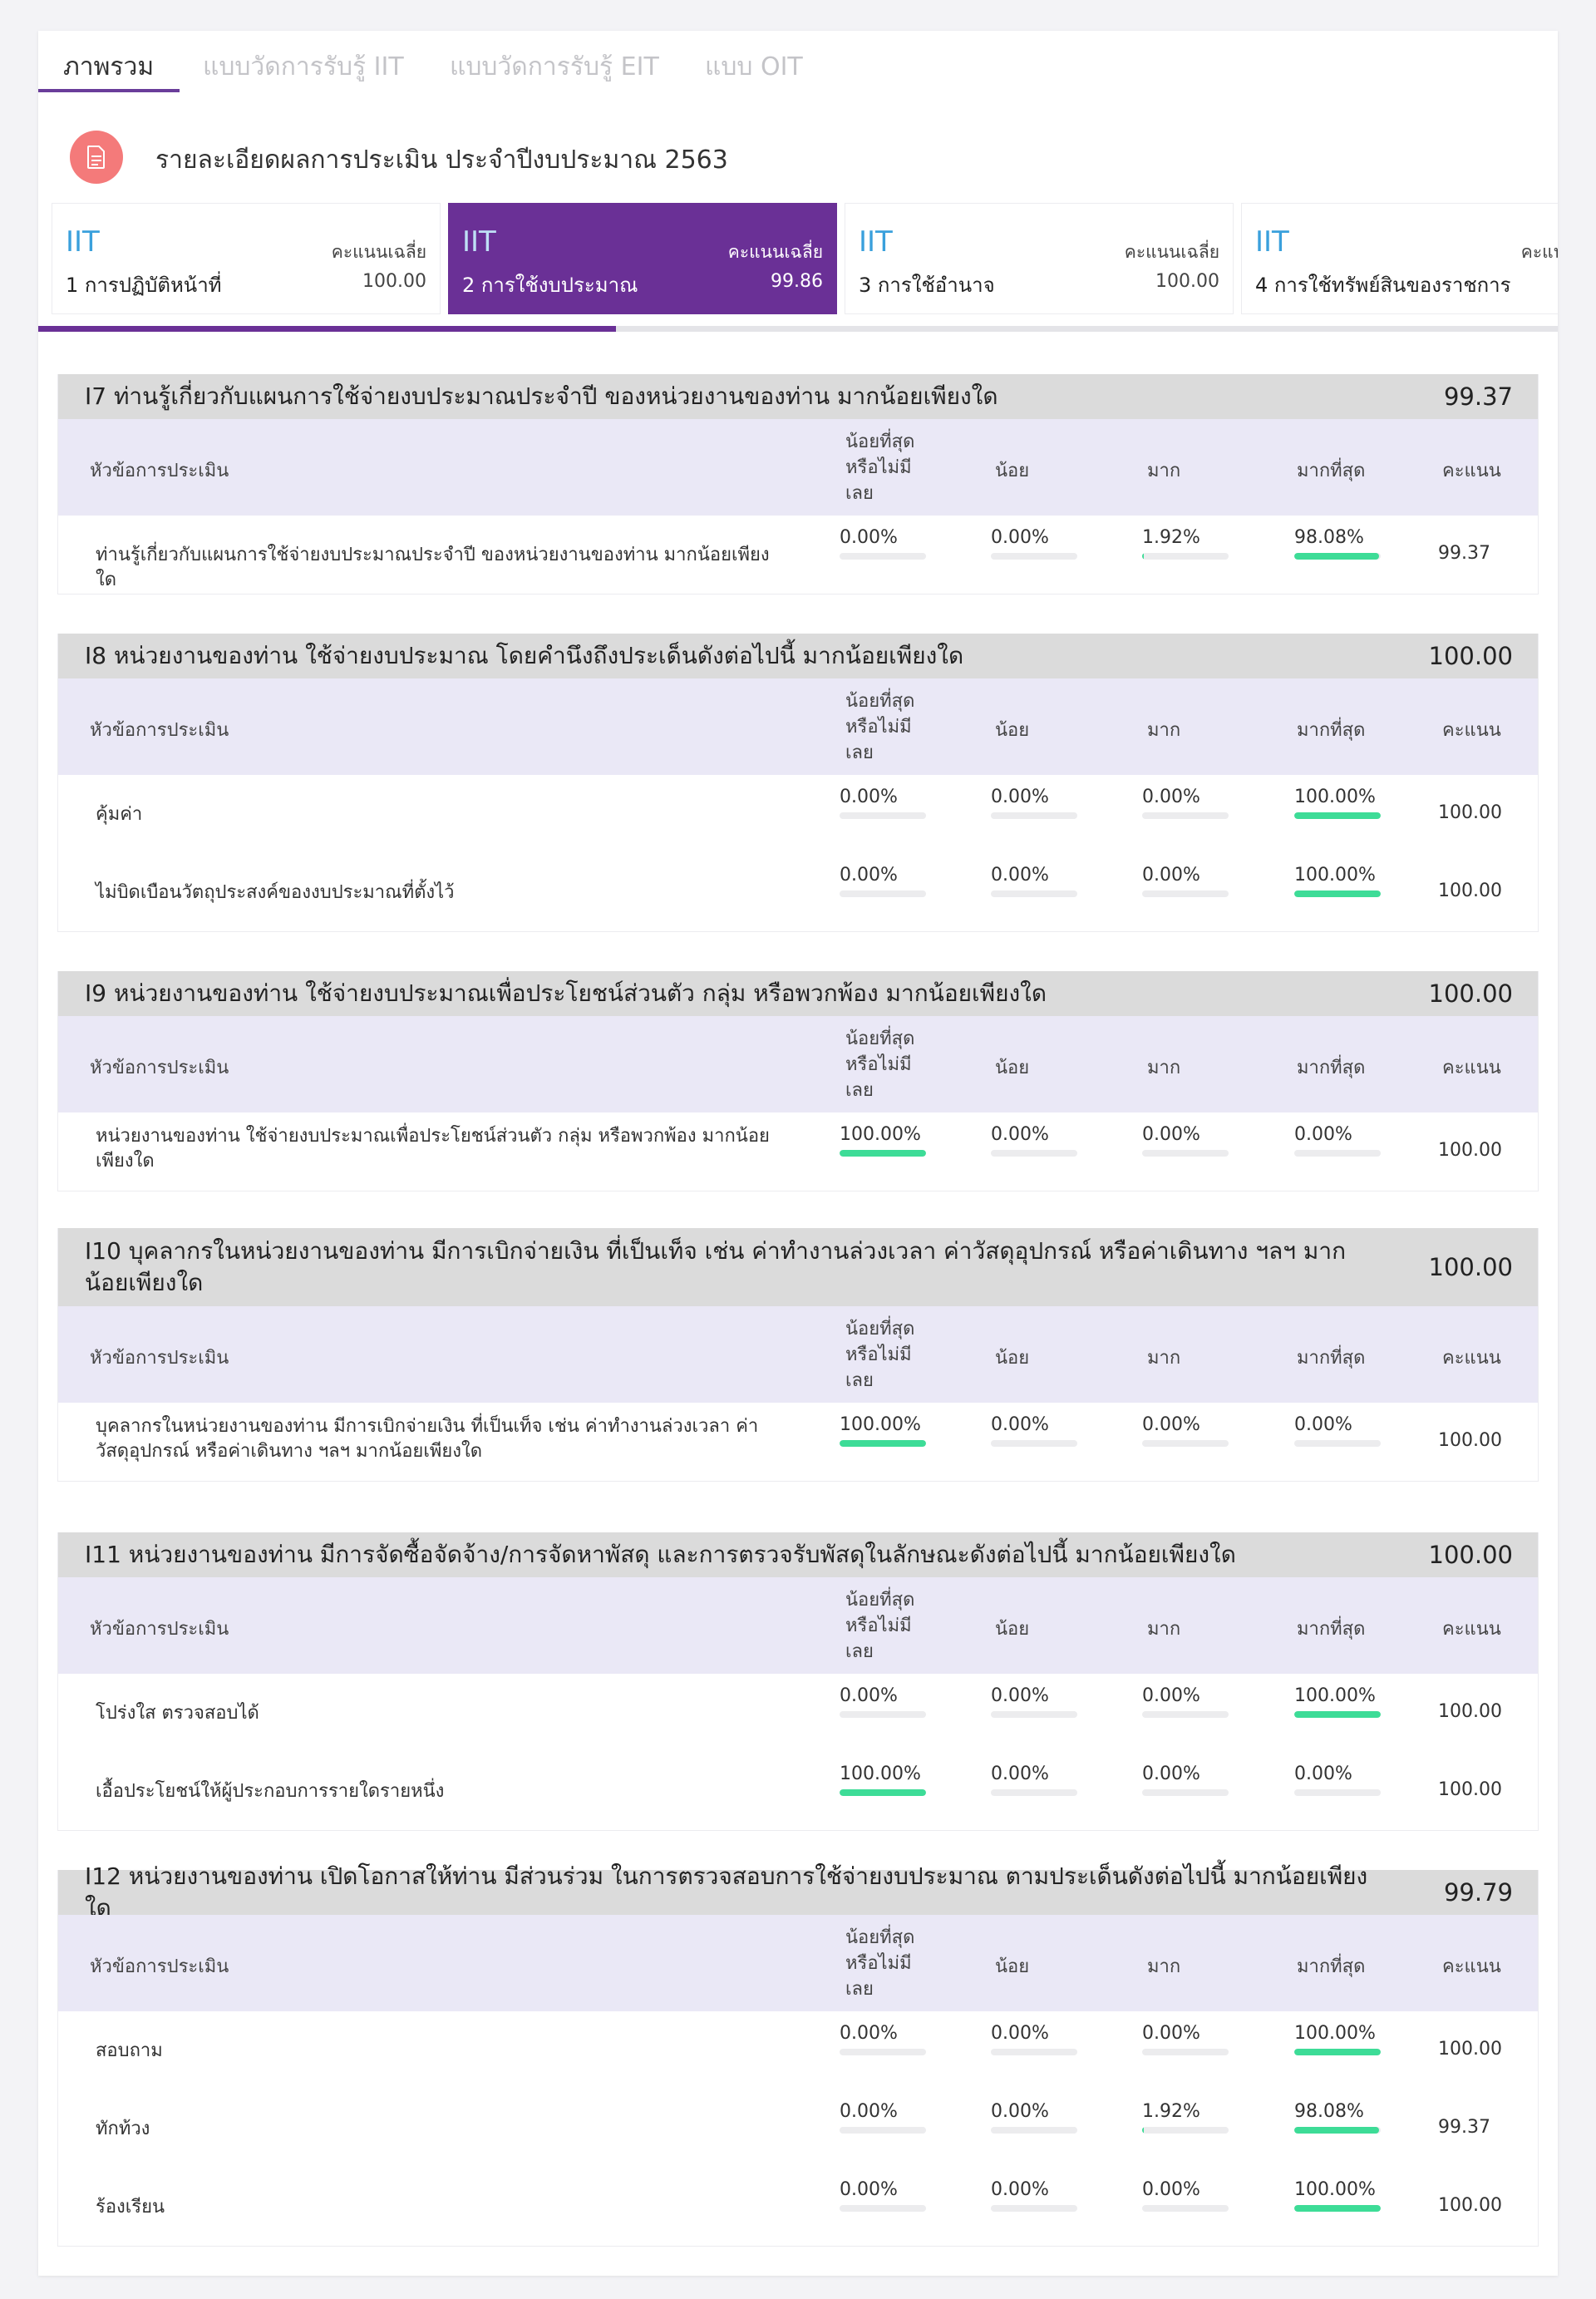 The height and width of the screenshot is (2299, 1596). What do you see at coordinates (798, 2207) in the screenshot?
I see `table-row: ร้องเรียน 0.00% 0.00% 0.00% 100.00% 100.00` at bounding box center [798, 2207].